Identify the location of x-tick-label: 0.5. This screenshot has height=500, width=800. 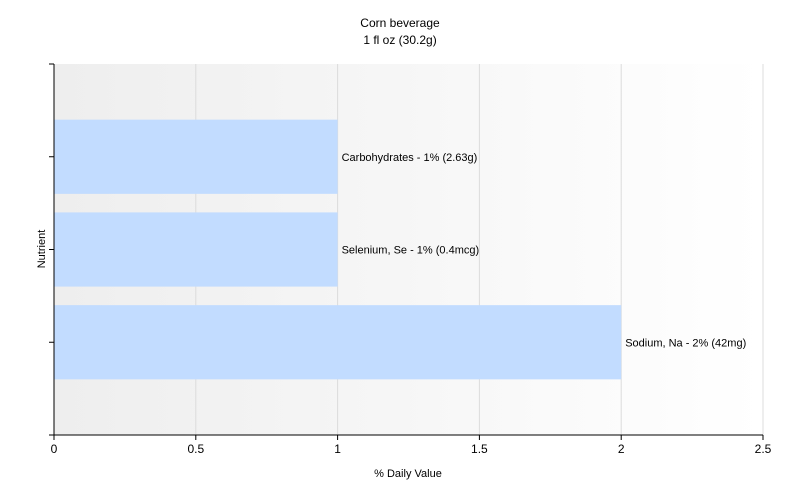
(195, 449).